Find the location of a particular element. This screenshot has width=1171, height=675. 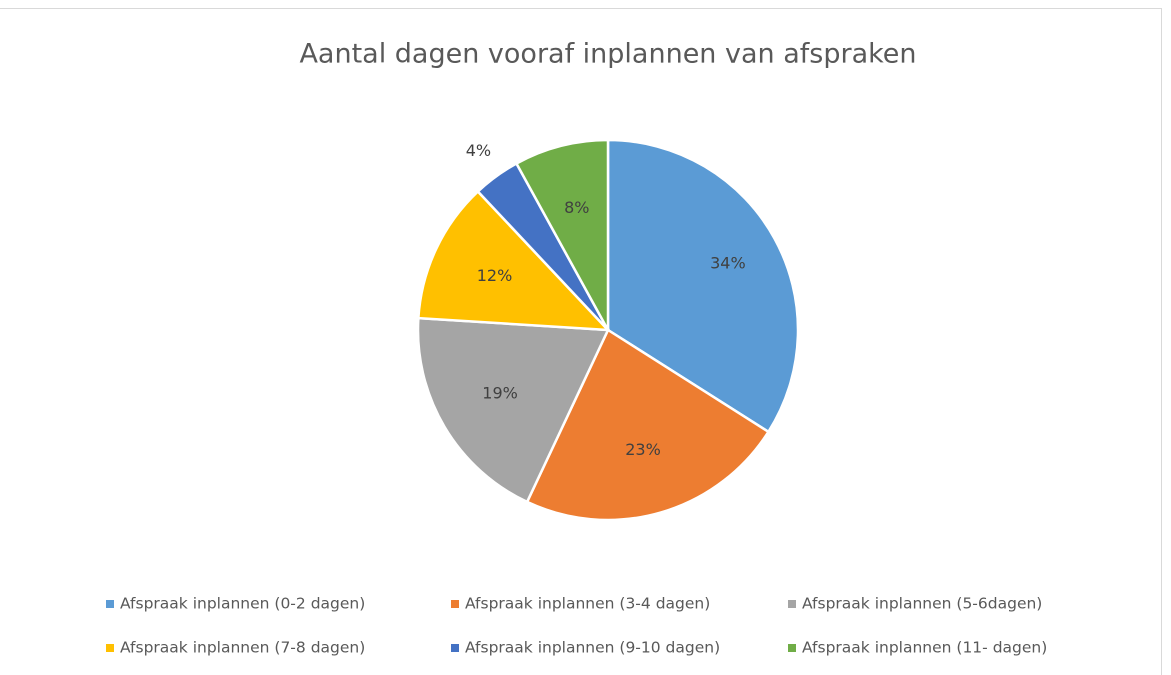

data-label: 12% is located at coordinates (495, 275).